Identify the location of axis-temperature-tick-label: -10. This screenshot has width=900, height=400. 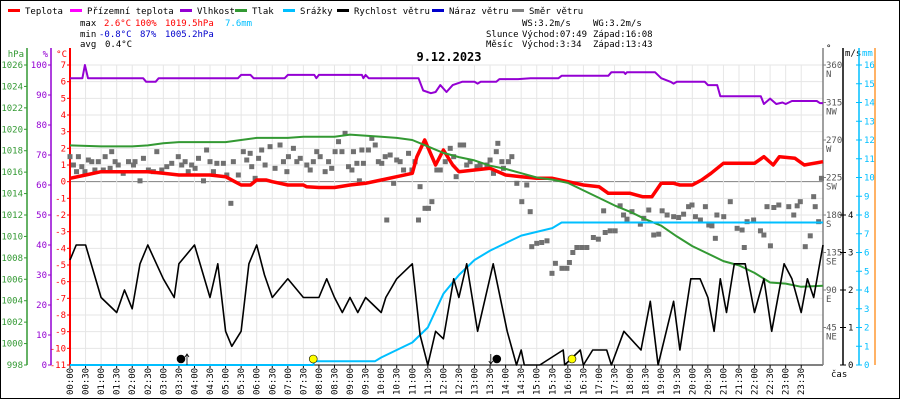
(58, 349).